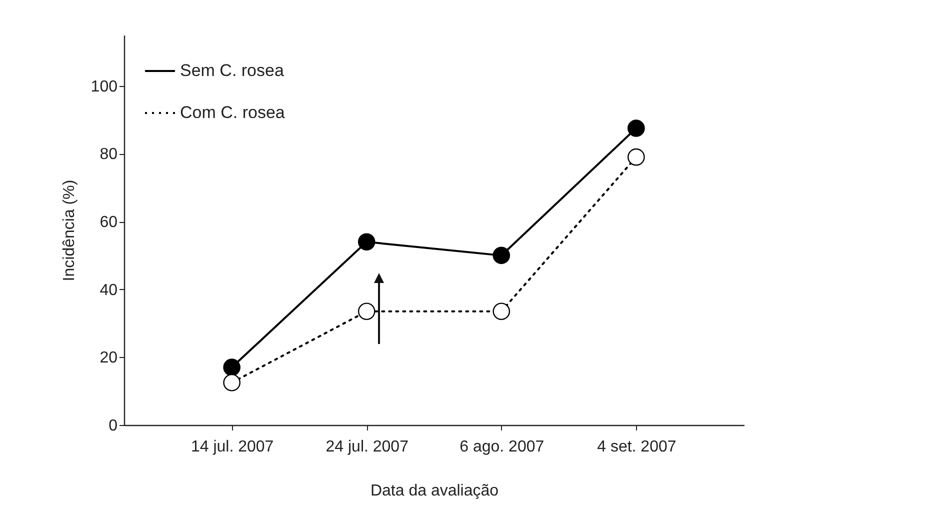 Image resolution: width=943 pixels, height=523 pixels. What do you see at coordinates (113, 426) in the screenshot?
I see `y-tick-label: 0` at bounding box center [113, 426].